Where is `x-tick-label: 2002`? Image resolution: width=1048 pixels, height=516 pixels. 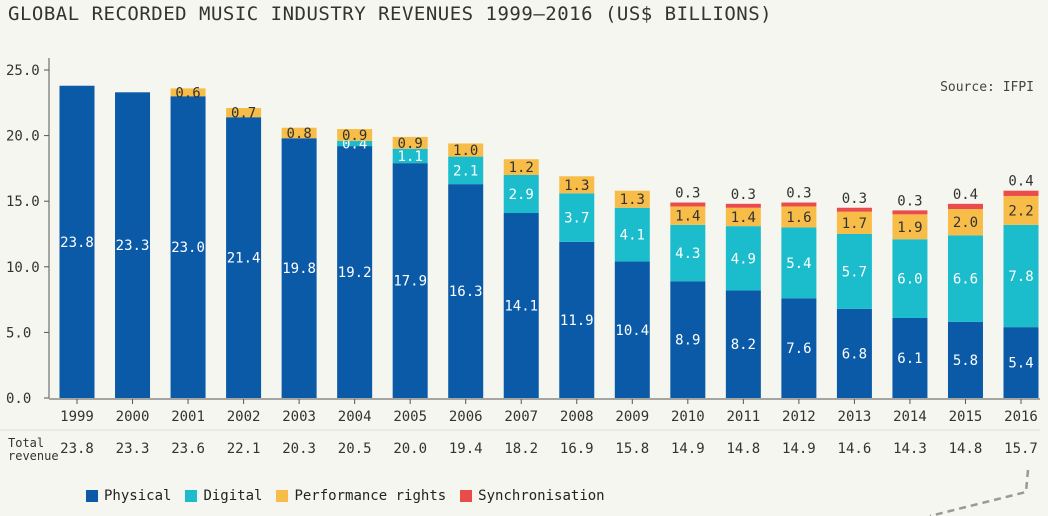 x-tick-label: 2002 is located at coordinates (244, 417).